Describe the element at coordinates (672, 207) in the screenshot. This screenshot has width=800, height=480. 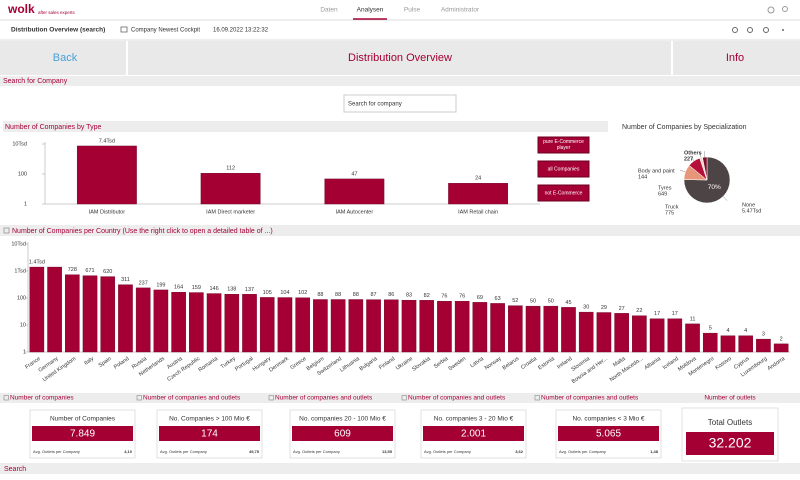
I see `pie-label: Truck` at that location.